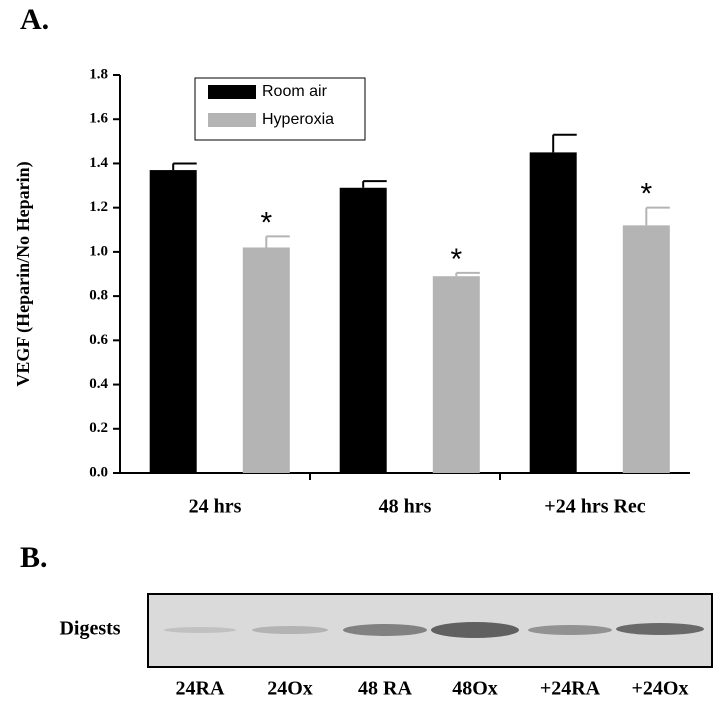 This screenshot has height=708, width=728. Describe the element at coordinates (98, 119) in the screenshot. I see `y-tick-label: 1.6` at that location.